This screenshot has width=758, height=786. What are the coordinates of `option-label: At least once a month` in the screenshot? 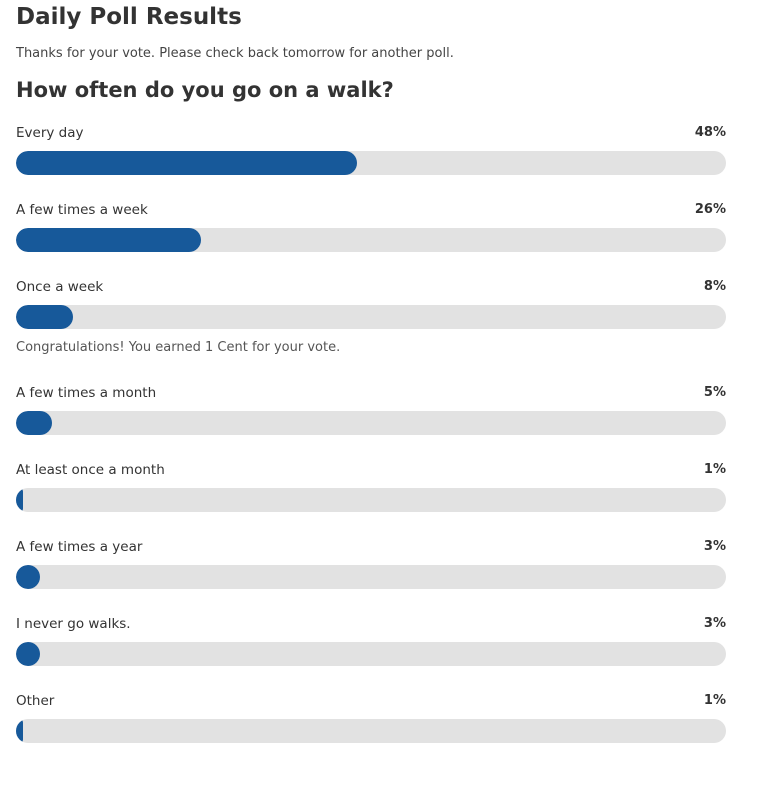 It's located at (90, 470).